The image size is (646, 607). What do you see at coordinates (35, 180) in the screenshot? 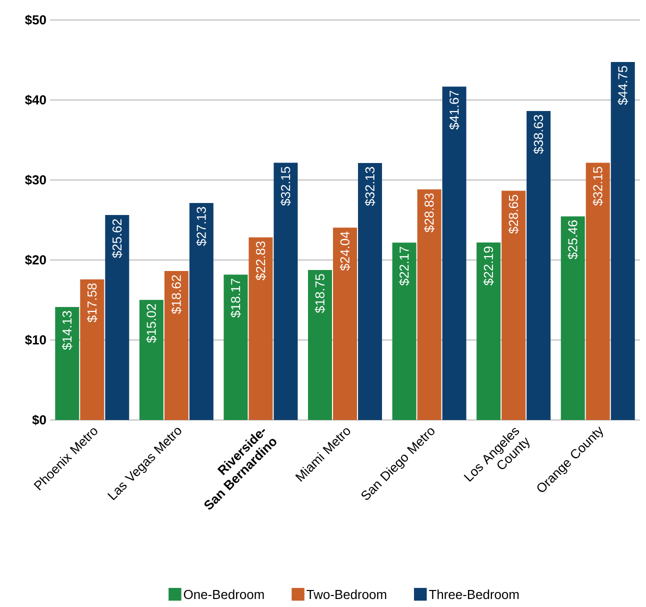
I see `y-tick-label: $30` at bounding box center [35, 180].